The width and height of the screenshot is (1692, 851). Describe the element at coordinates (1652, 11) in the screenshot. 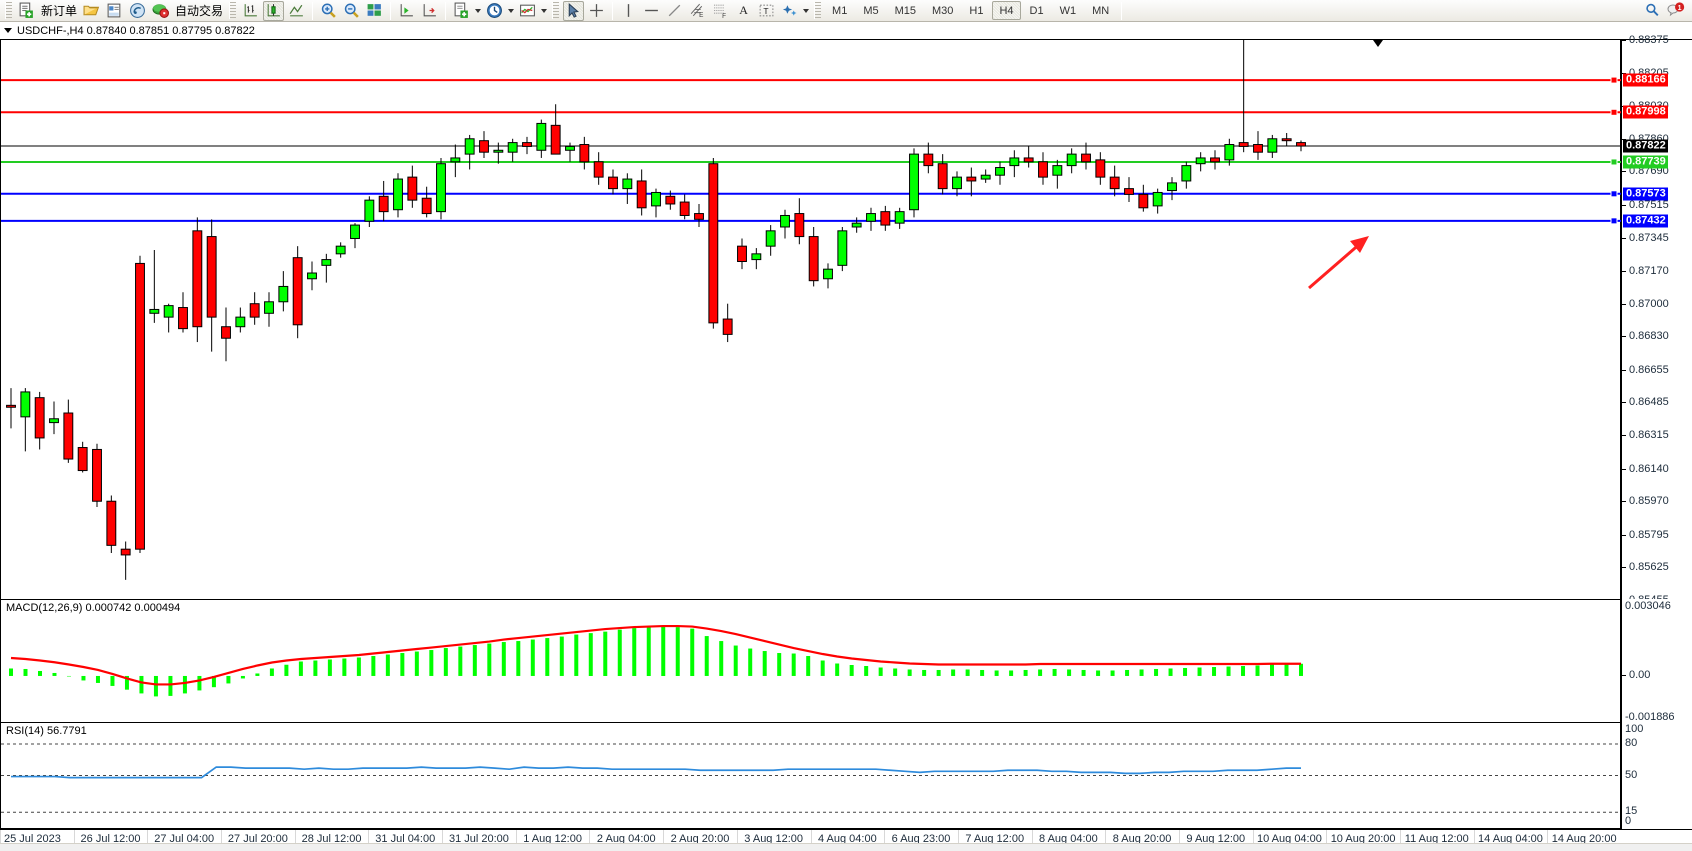

I see `search-icon` at that location.